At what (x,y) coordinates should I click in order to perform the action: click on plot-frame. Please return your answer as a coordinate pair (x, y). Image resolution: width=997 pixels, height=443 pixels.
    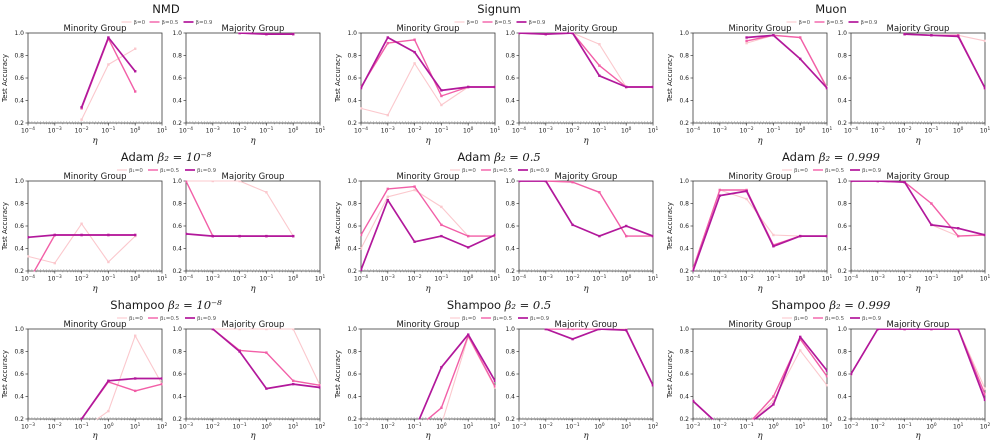
    Looking at the image, I should click on (918, 374).